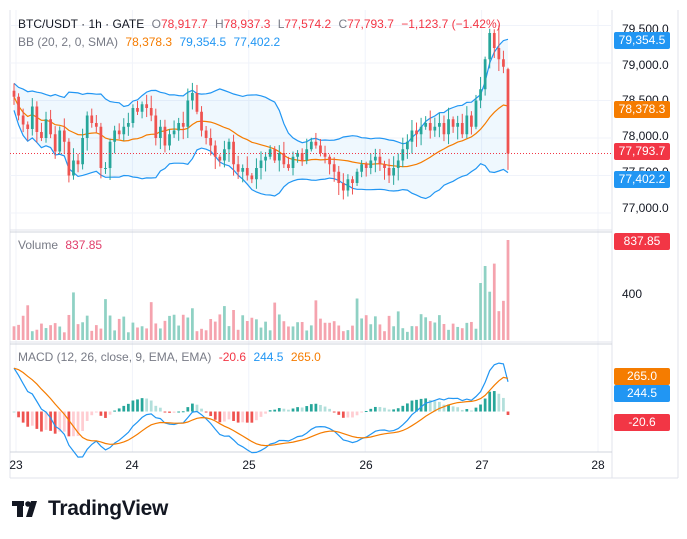  I want to click on low-label: L, so click(281, 24).